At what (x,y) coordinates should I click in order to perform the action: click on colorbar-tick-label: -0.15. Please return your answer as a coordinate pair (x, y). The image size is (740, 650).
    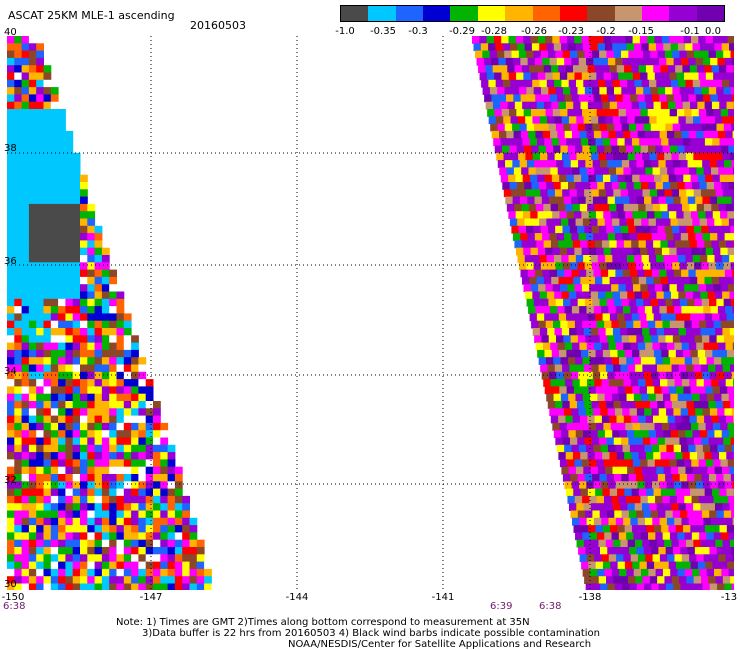
    Looking at the image, I should click on (641, 31).